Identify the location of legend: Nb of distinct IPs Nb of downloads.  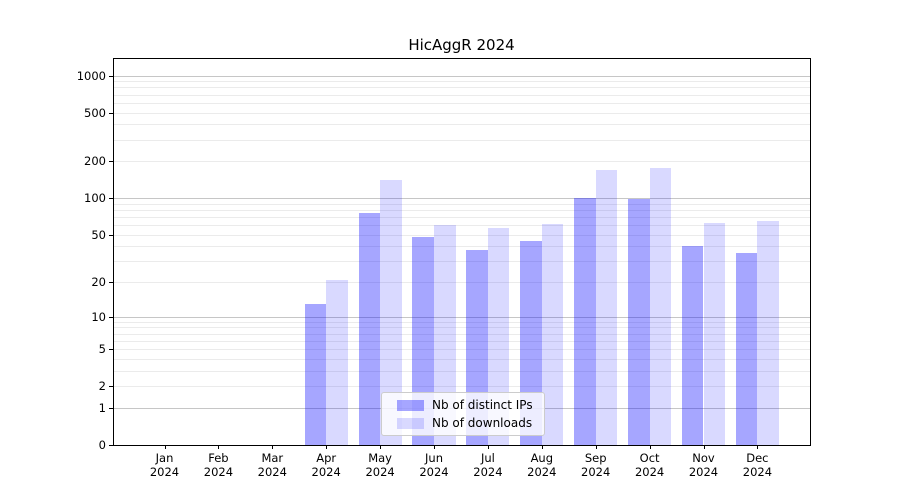
(463, 414).